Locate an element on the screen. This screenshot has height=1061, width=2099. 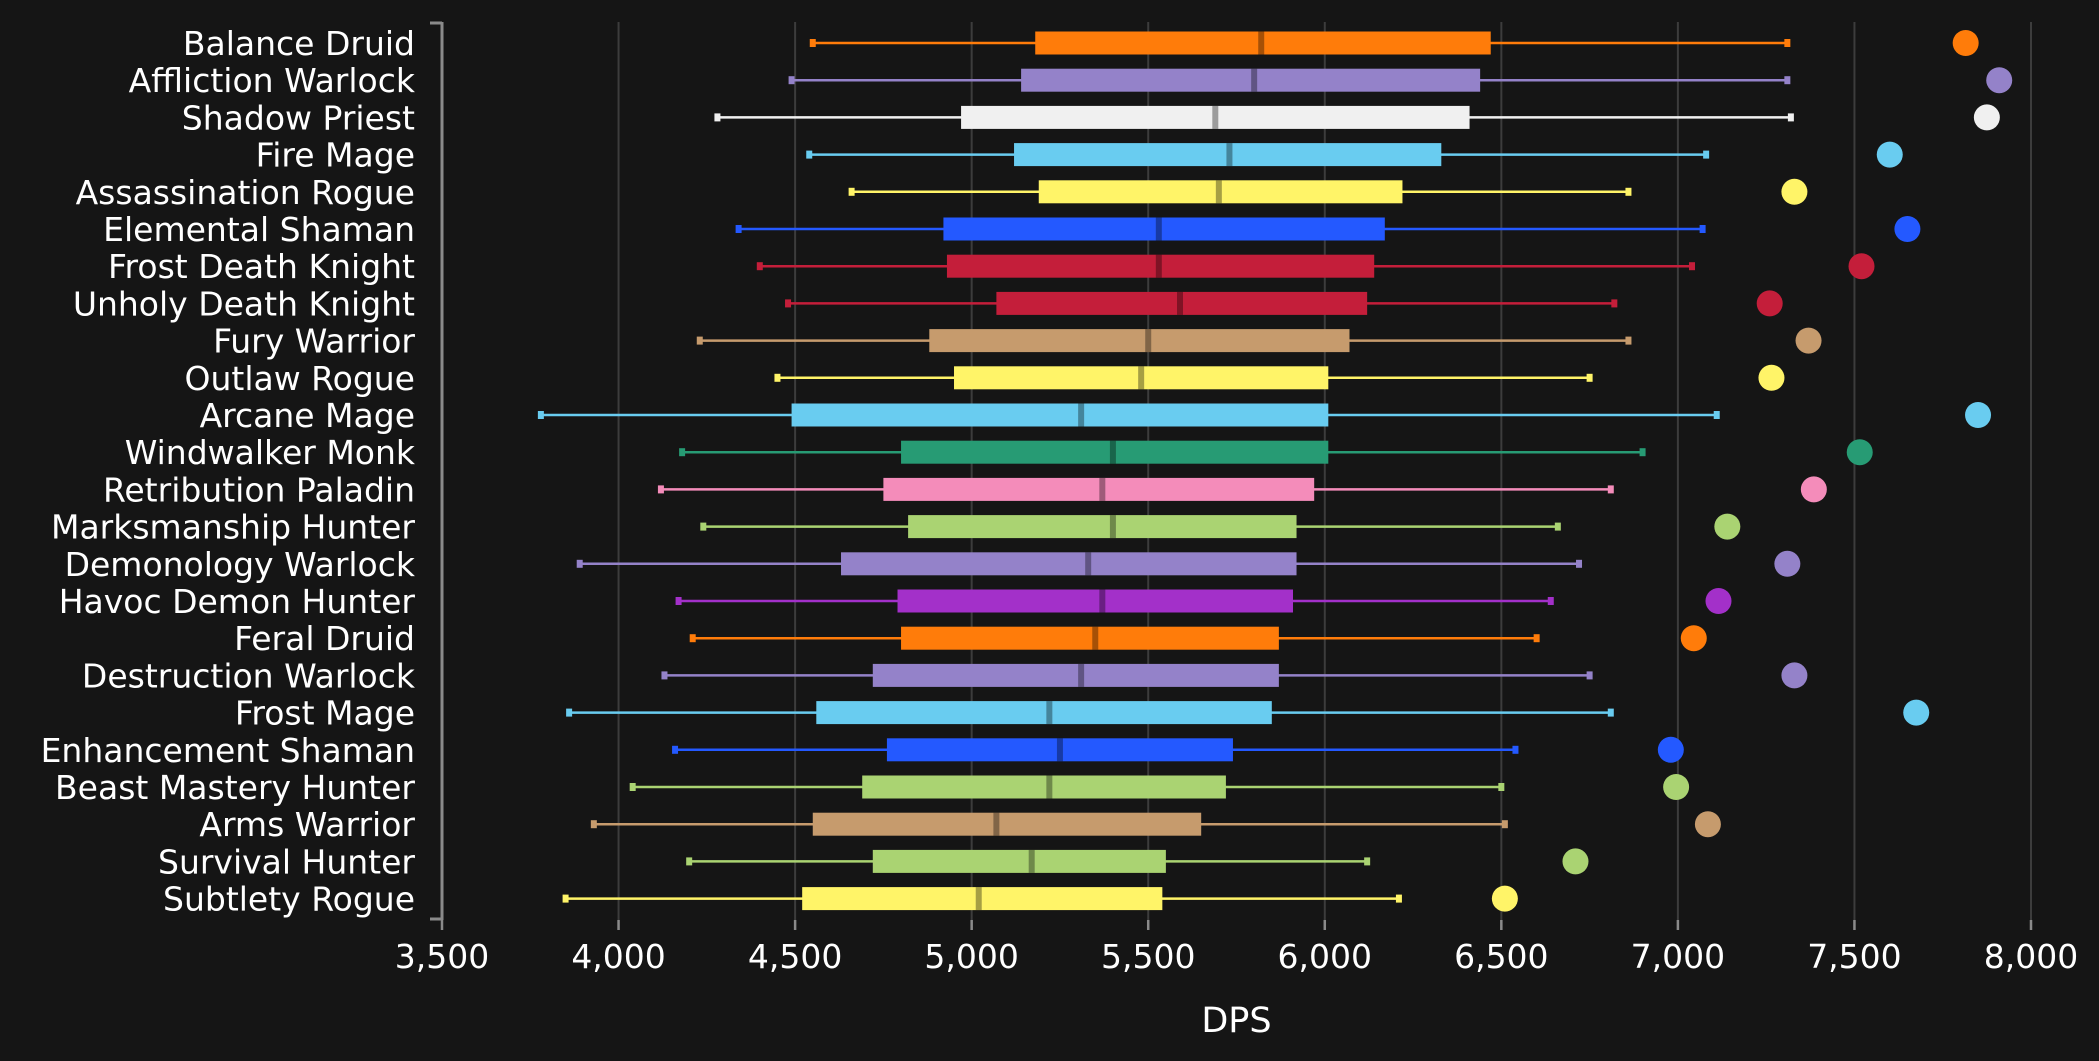
category-label: Elemental Shaman is located at coordinates (259, 229).